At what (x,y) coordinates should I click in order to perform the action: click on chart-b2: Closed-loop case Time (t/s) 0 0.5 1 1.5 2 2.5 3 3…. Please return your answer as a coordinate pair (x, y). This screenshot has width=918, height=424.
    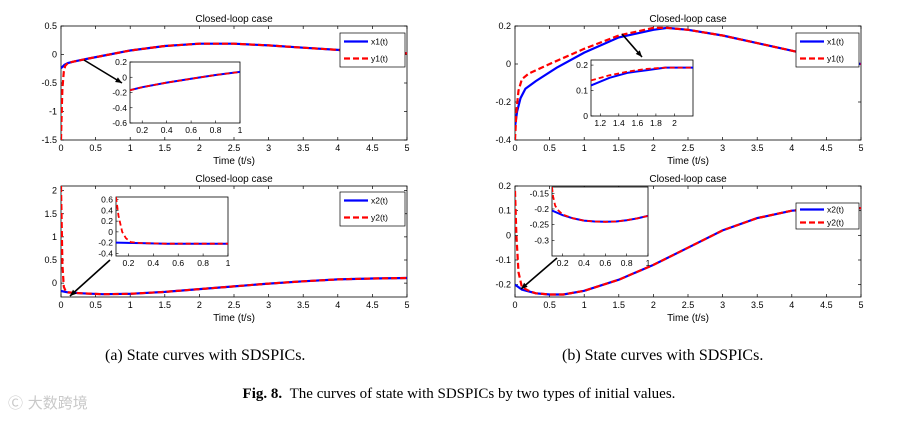
    Looking at the image, I should click on (679, 249).